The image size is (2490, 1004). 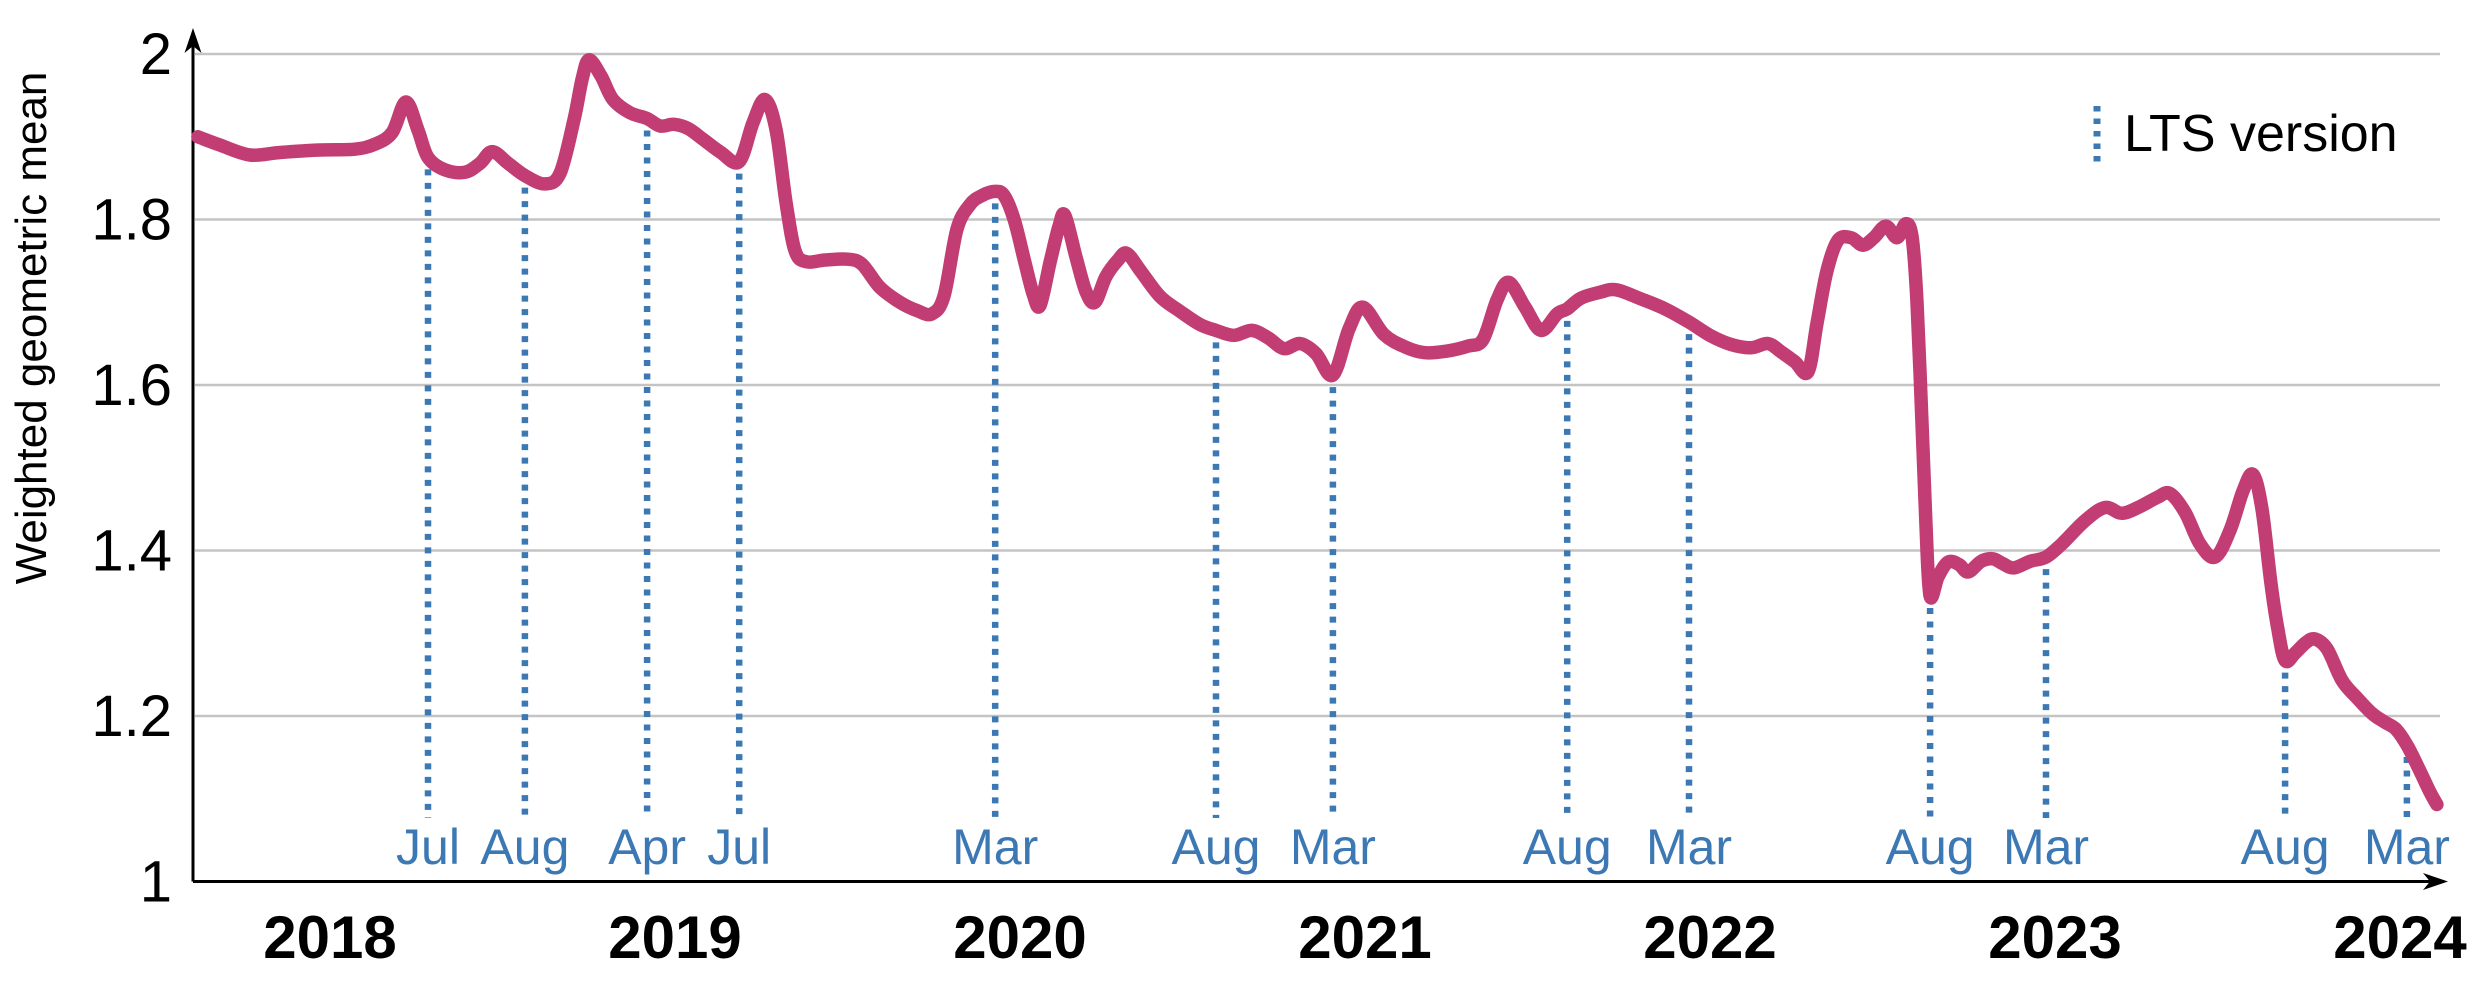 I want to click on y-axis-arrow-icon, so click(x=193, y=40).